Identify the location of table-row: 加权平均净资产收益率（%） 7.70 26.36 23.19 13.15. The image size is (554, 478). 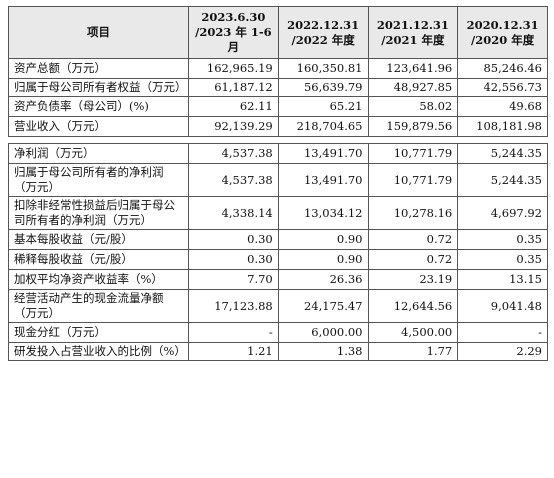
(278, 279).